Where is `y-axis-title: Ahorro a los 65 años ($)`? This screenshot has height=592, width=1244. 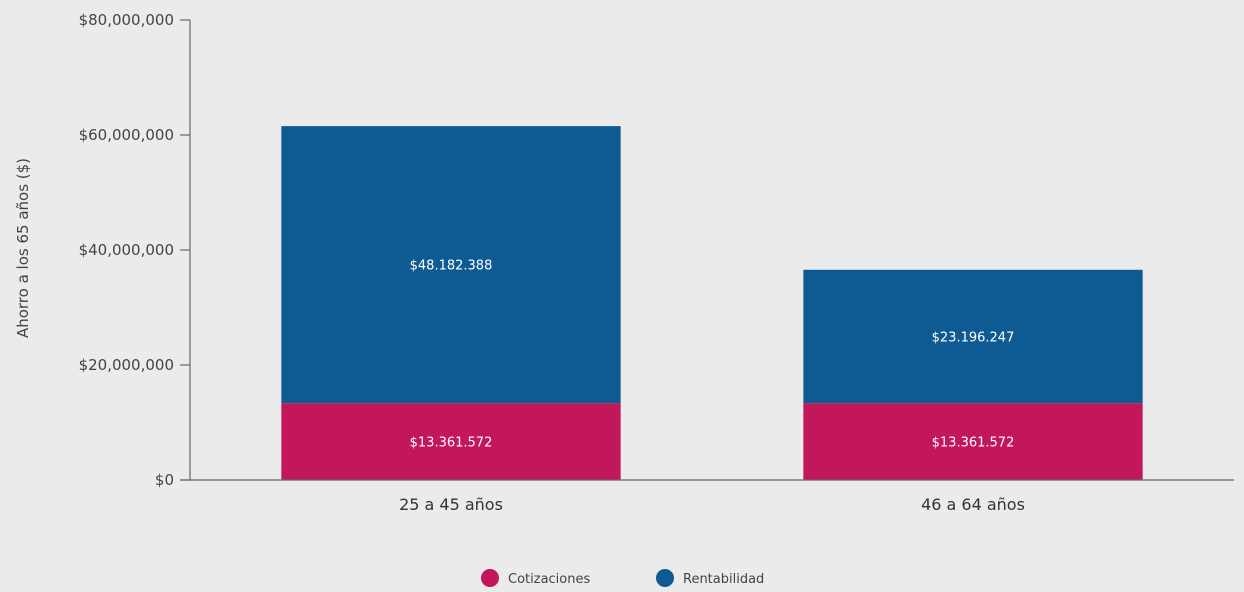 y-axis-title: Ahorro a los 65 años ($) is located at coordinates (23, 248).